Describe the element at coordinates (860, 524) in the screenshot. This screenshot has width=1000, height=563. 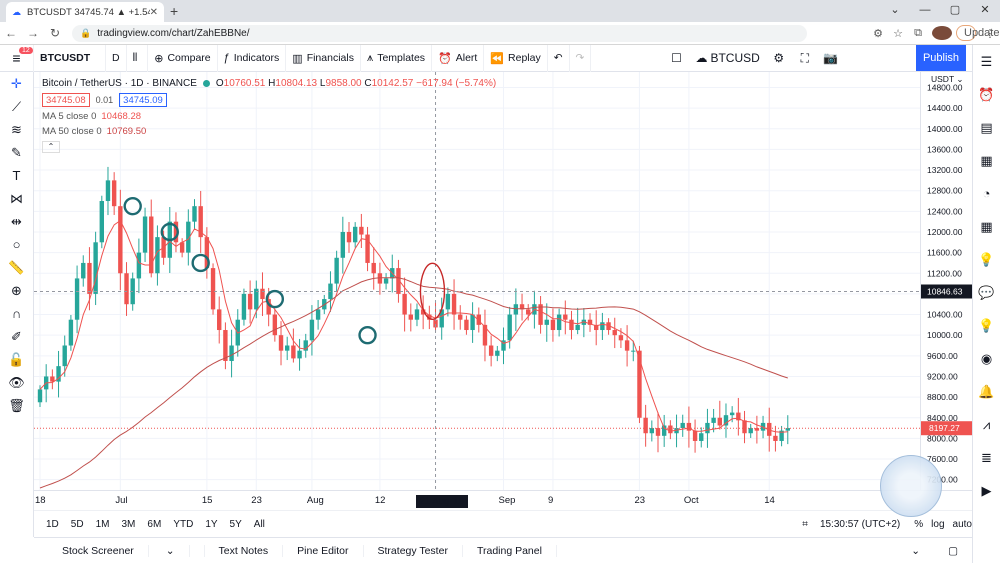
I see `clock: 15:30:57 (UTC+2)` at that location.